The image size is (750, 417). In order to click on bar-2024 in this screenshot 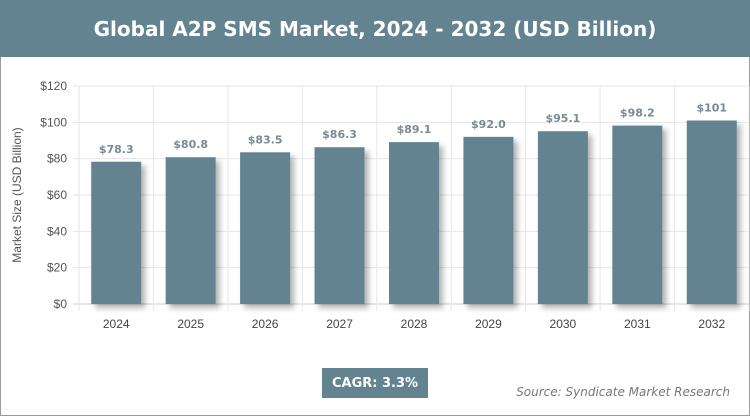, I will do `click(116, 232)`.